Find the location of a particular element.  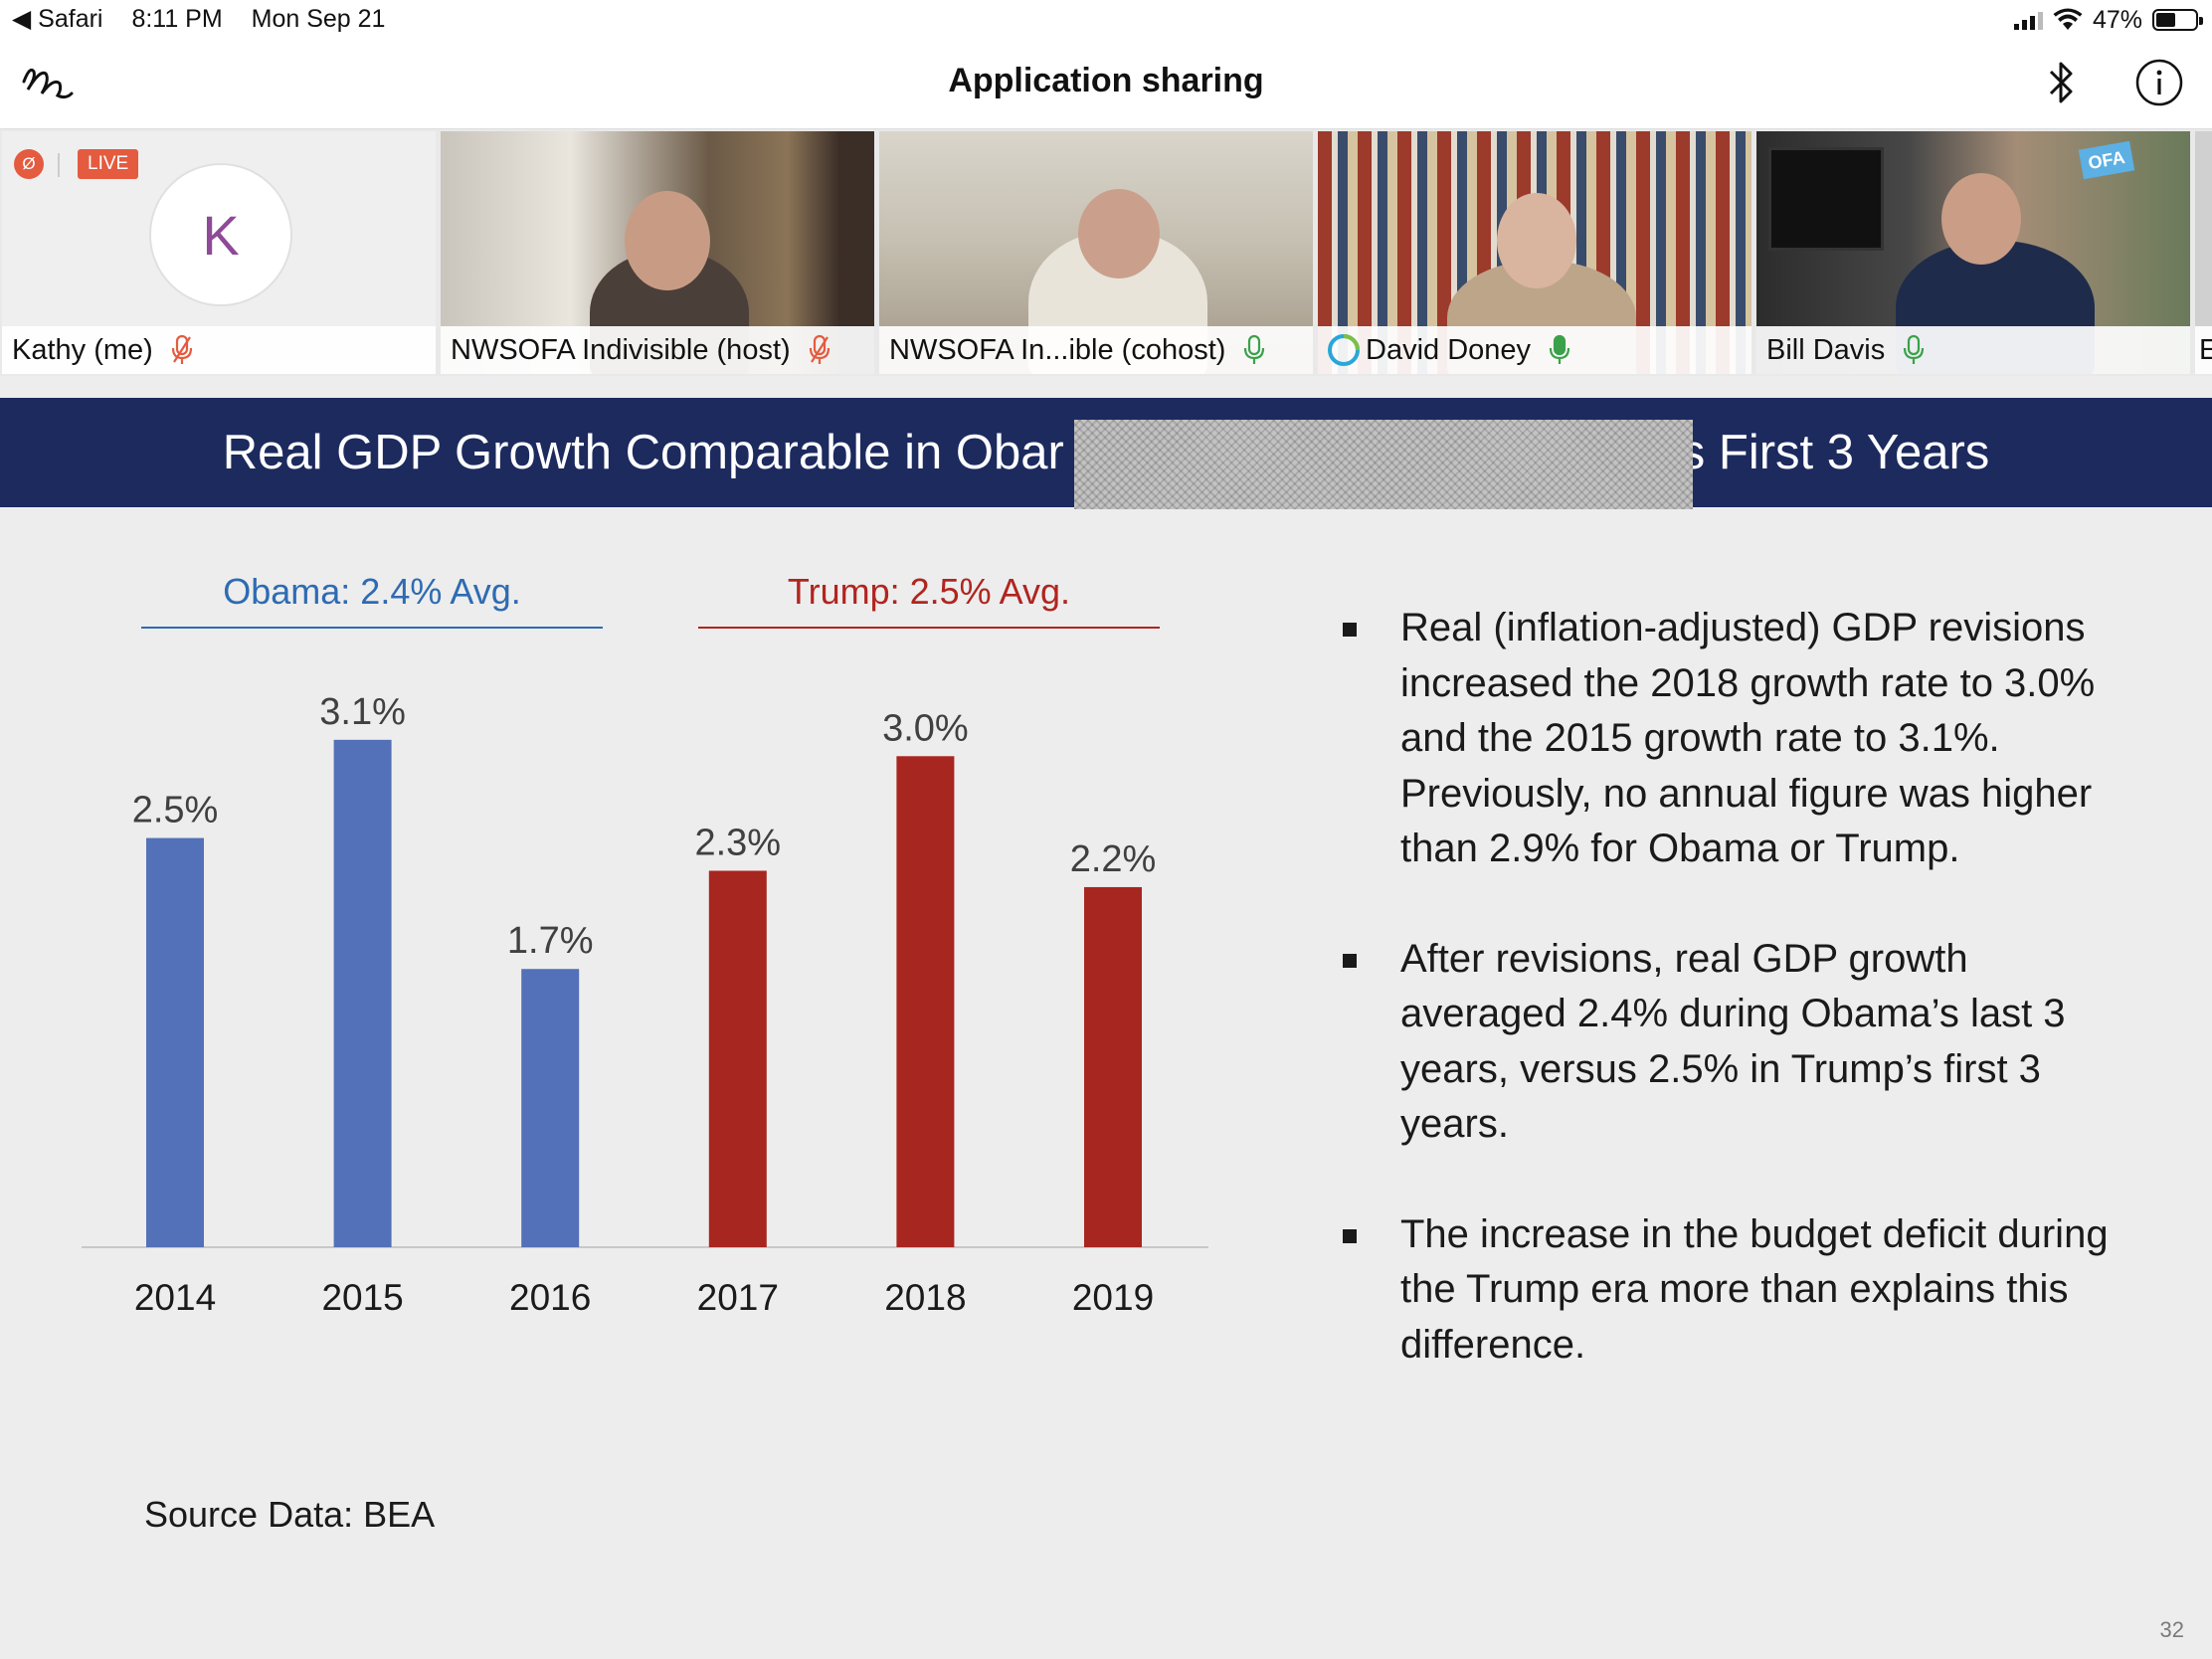

app-title: Application sharing is located at coordinates (1106, 80).